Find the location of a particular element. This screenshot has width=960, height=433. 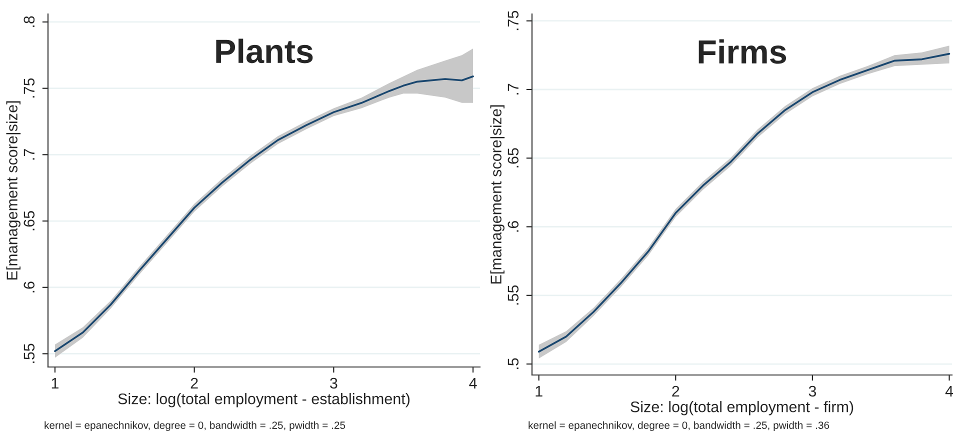

text: kernel = epanechnikov, degree = 0, bandwidth = .25, pwidth = .36 is located at coordinates (679, 426).